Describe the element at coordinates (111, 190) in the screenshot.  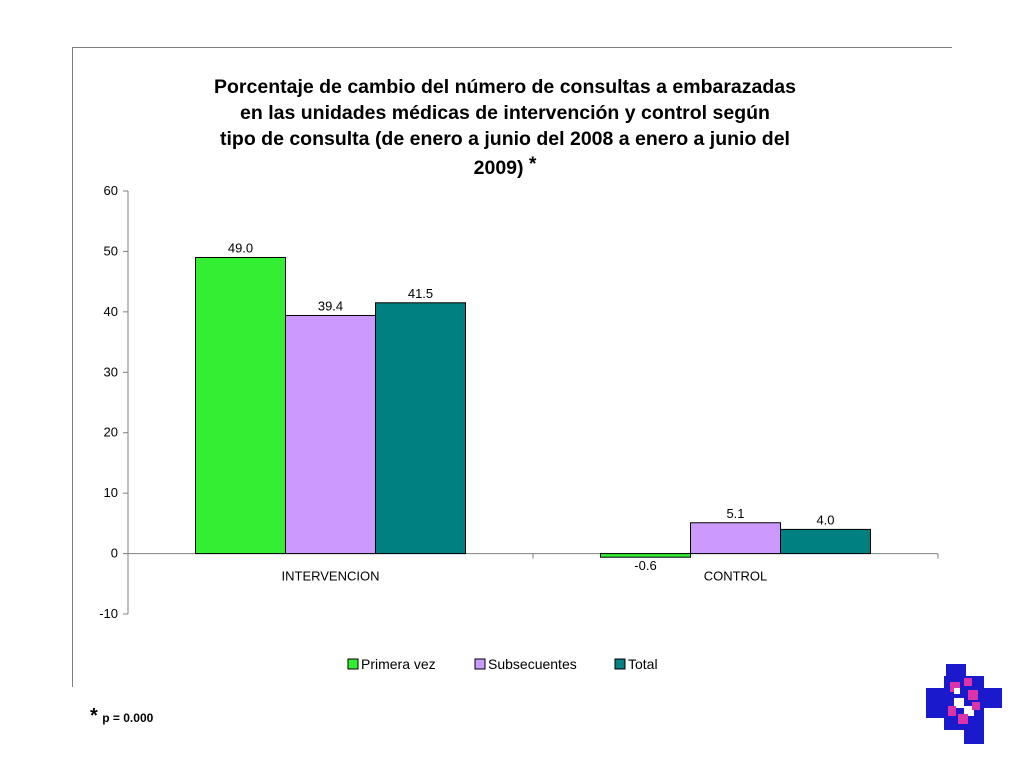
I see `y-tick-label: 60` at that location.